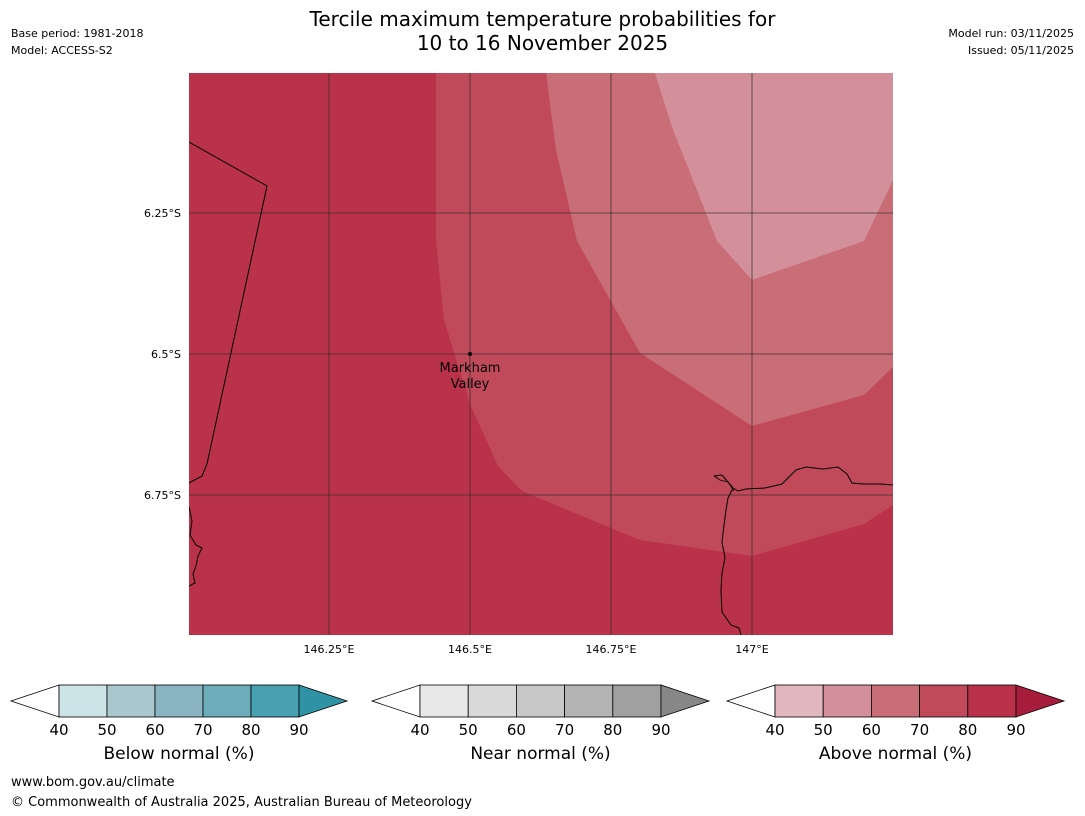 Image resolution: width=1085 pixels, height=816 pixels. I want to click on model-run: Model run: 03/11/2025, so click(1011, 33).